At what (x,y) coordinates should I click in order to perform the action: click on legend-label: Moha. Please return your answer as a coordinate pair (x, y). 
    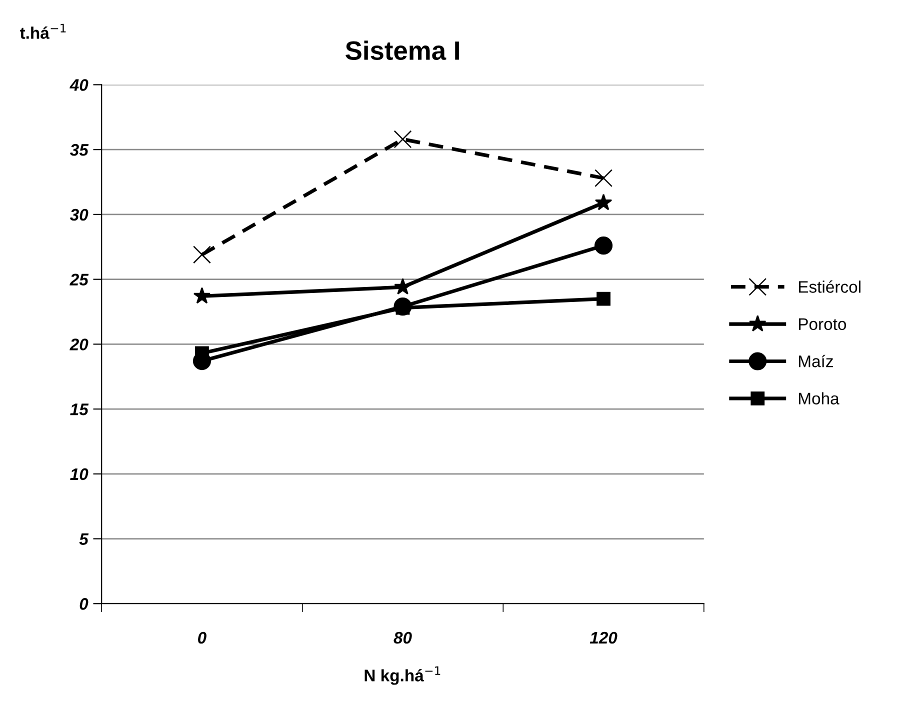
    Looking at the image, I should click on (819, 398).